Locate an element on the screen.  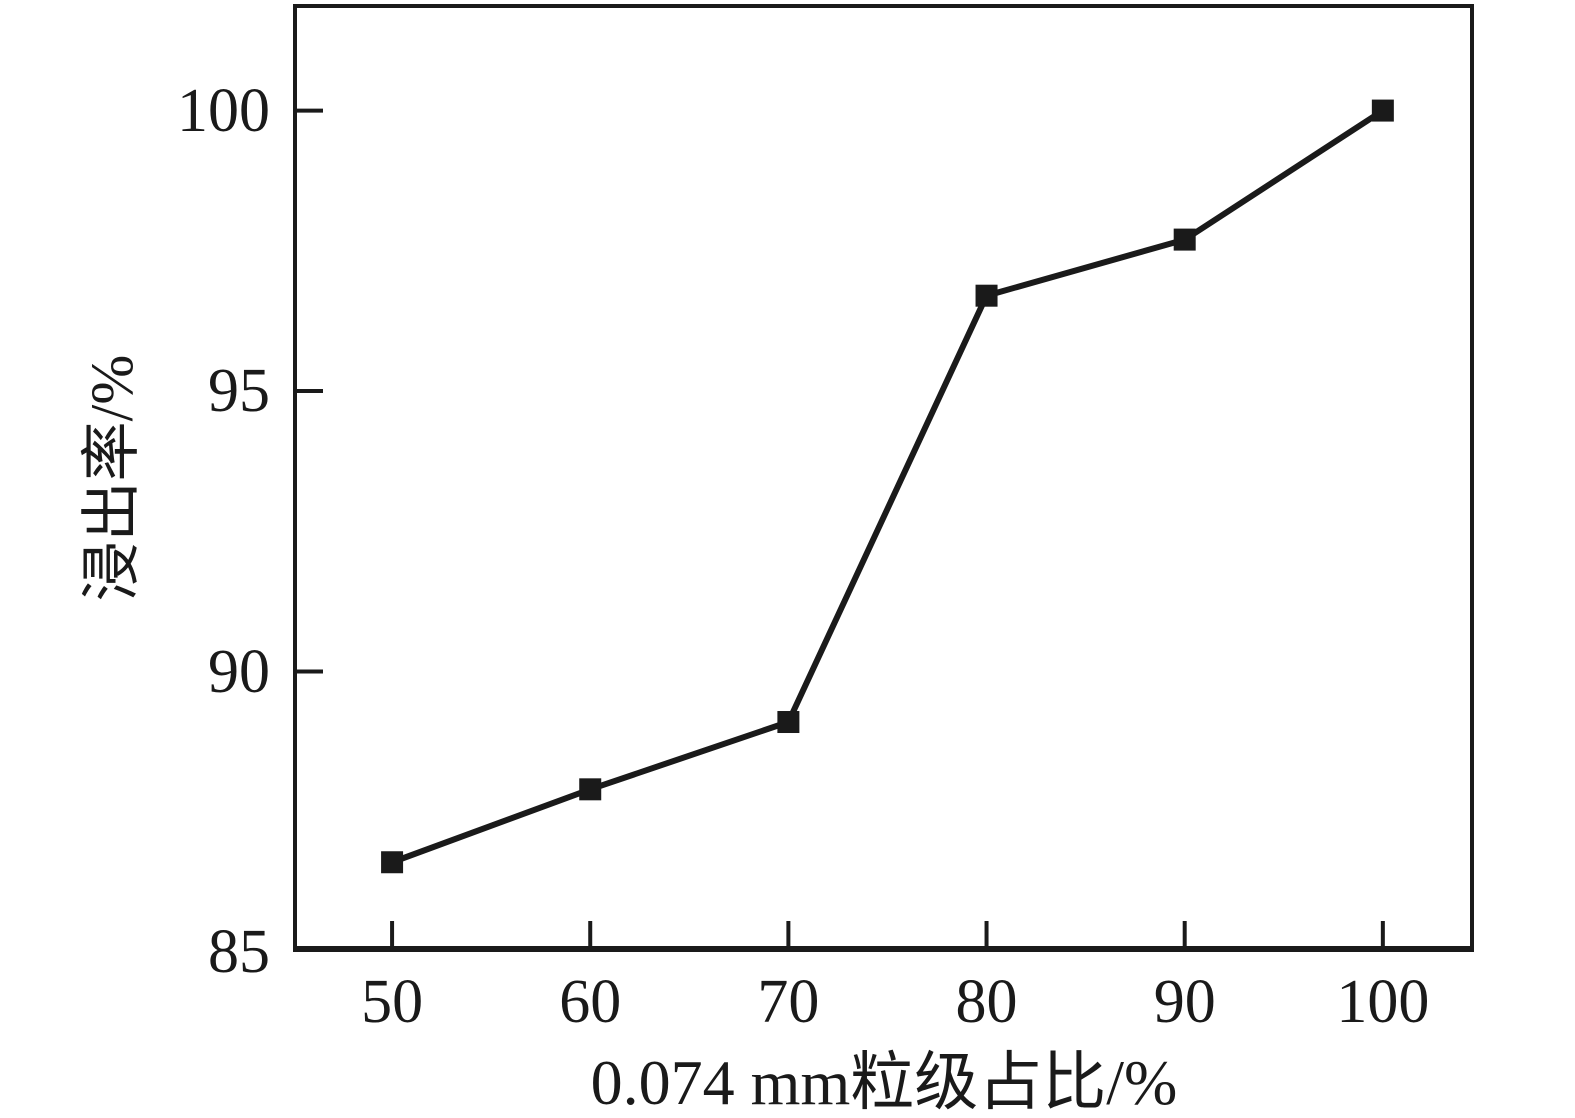
y-axis-title: 浸出率/% is located at coordinates (112, 478).